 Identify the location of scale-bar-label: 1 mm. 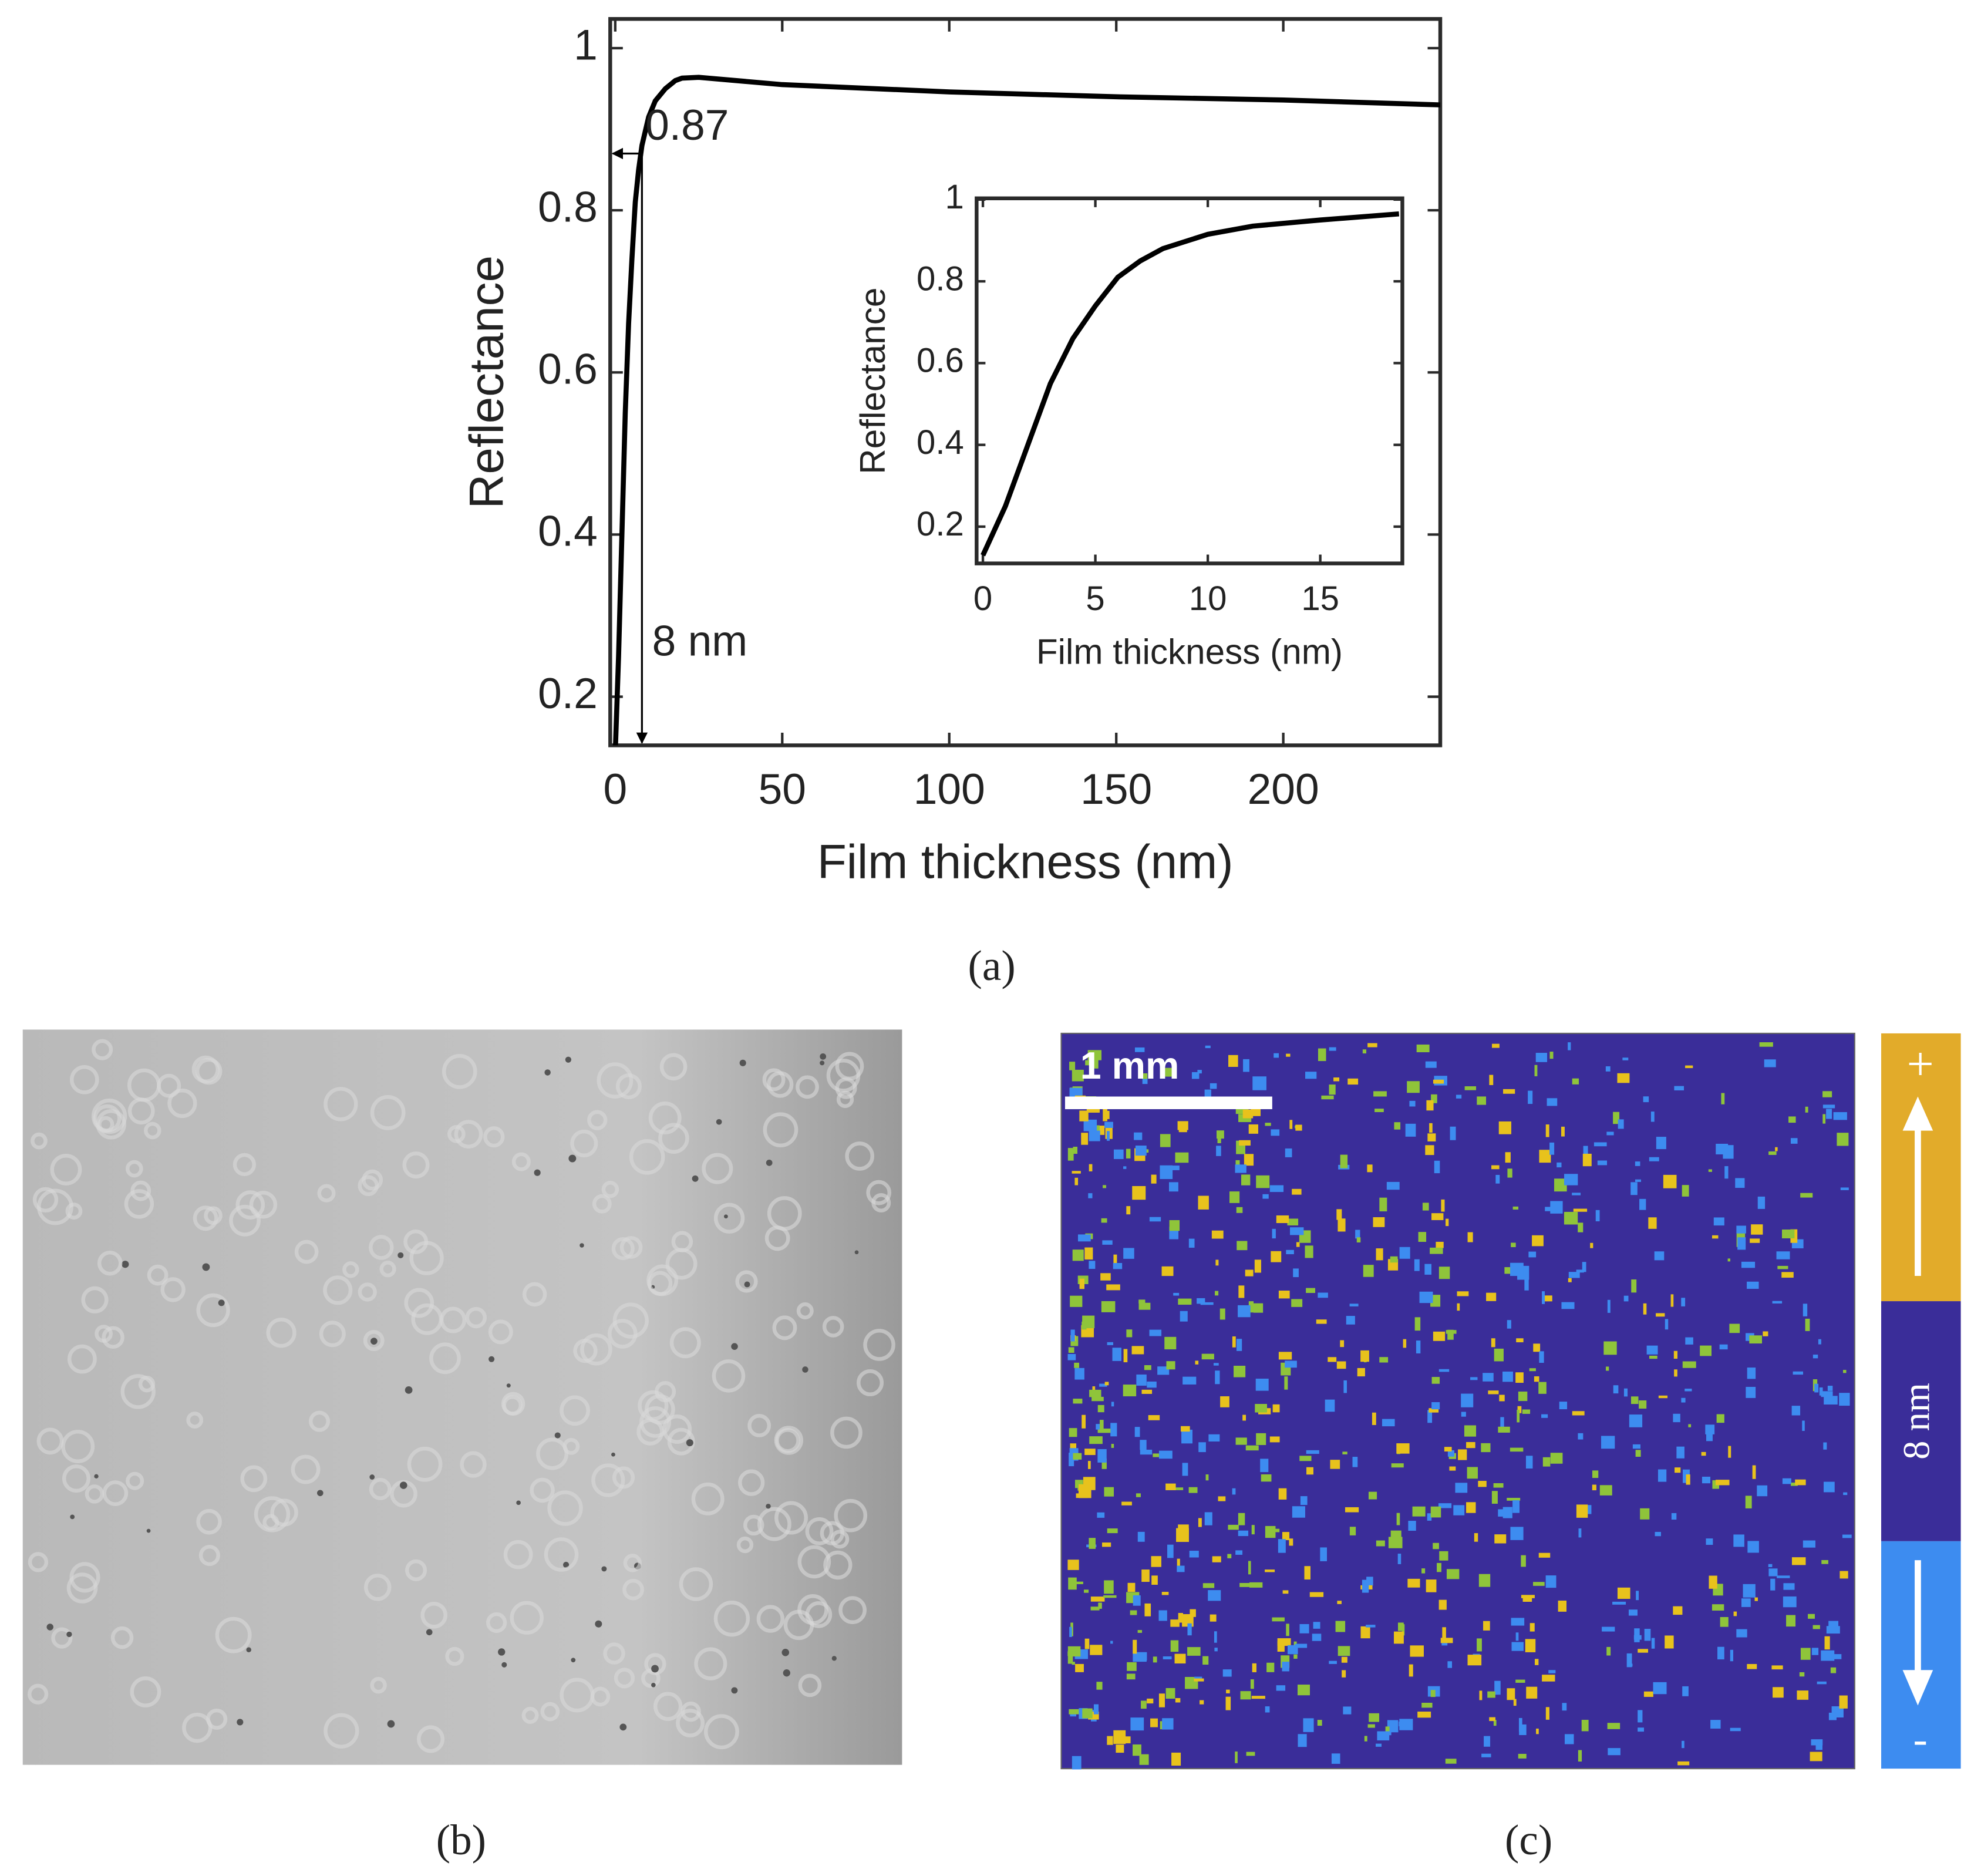
(1130, 1066).